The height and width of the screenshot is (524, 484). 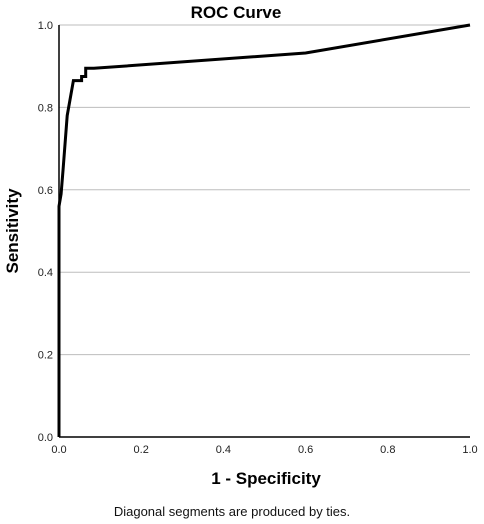 I want to click on x-axis-label: 1 - Specificity, so click(x=266, y=478).